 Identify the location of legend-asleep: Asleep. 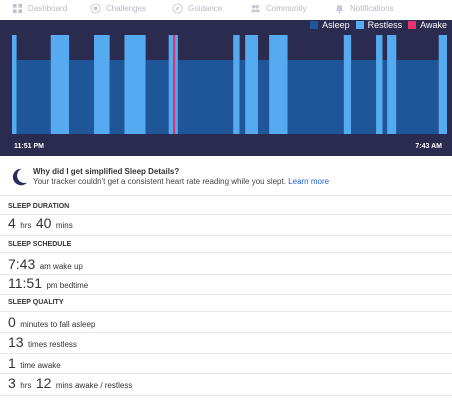
(330, 25).